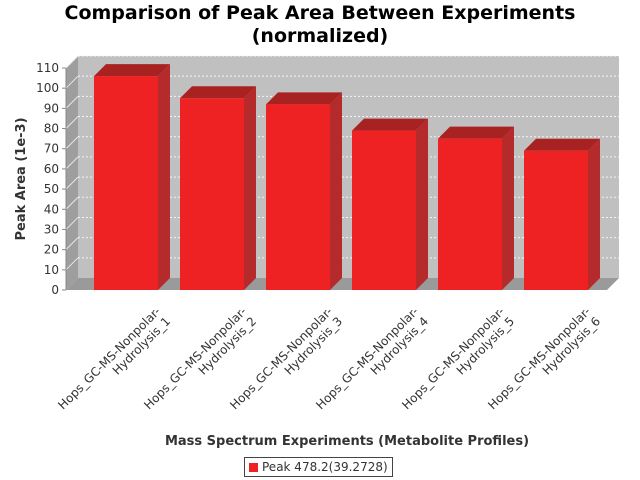  Describe the element at coordinates (47, 88) in the screenshot. I see `y-tick-label: 100` at that location.